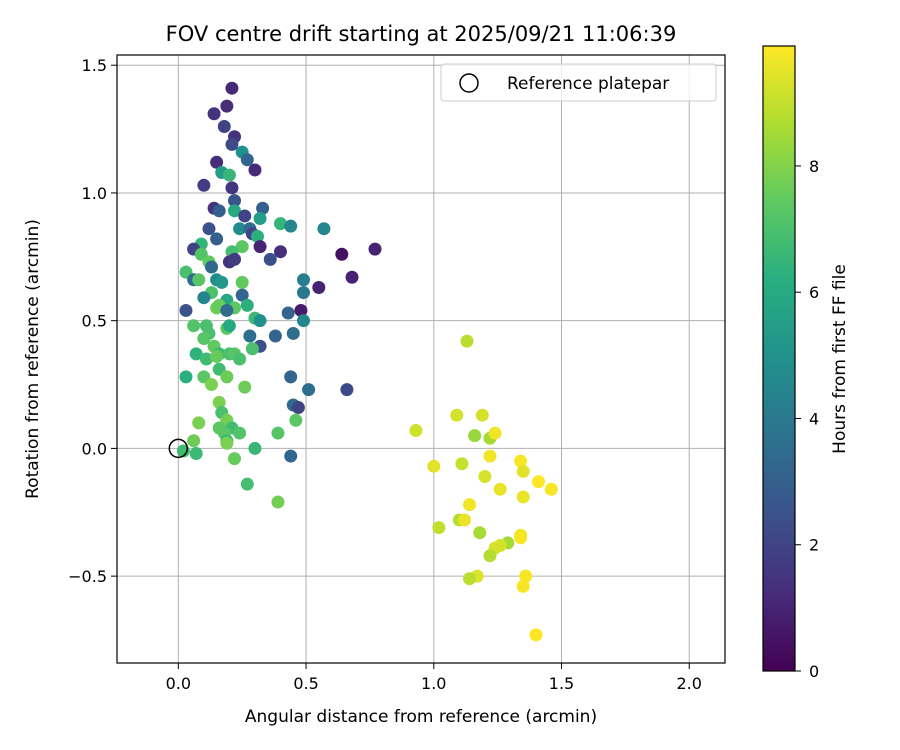  What do you see at coordinates (840, 359) in the screenshot?
I see `colorbar-label: Hours from first FF file` at bounding box center [840, 359].